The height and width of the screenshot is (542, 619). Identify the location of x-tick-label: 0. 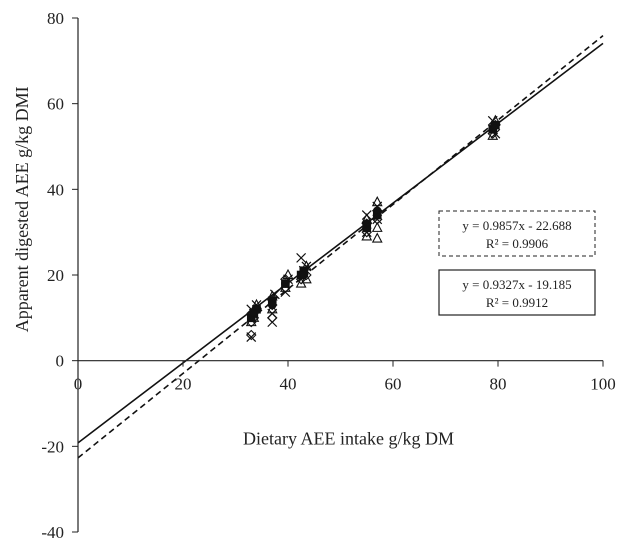
(78, 384).